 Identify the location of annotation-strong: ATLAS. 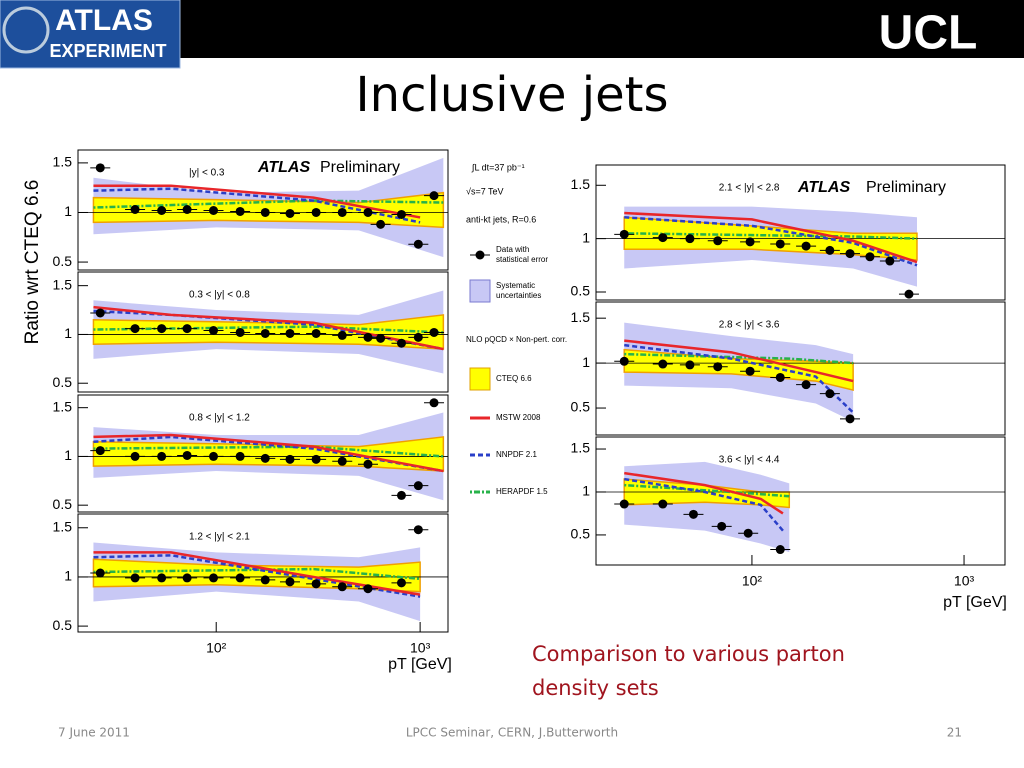
(283, 167).